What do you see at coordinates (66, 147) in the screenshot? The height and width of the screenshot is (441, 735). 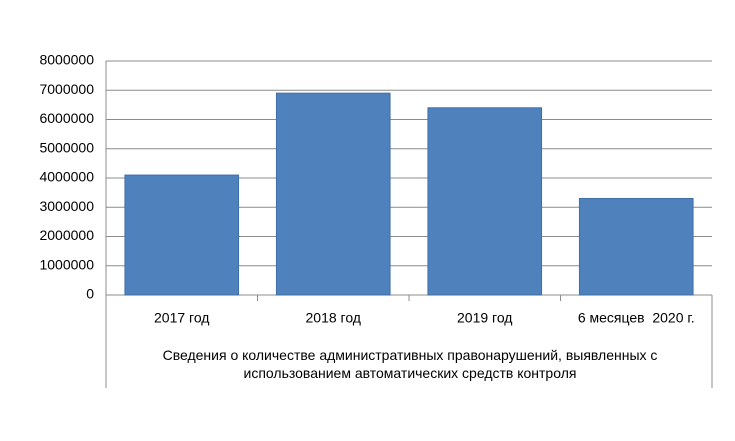 I see `y-tick-label: 5000000` at bounding box center [66, 147].